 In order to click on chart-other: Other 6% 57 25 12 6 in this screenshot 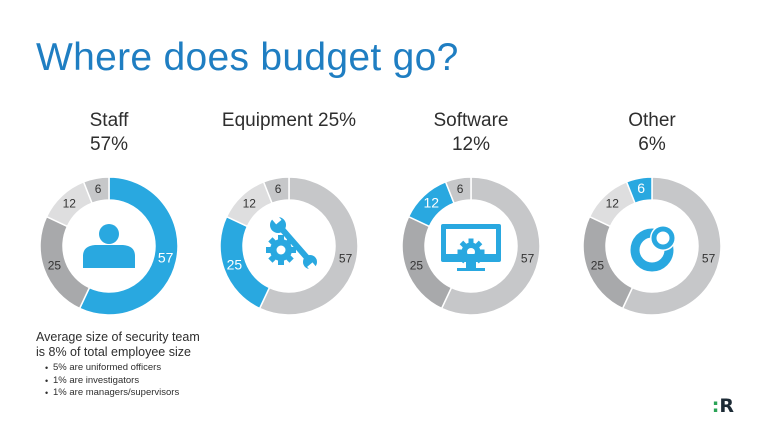, I will do `click(652, 211)`.